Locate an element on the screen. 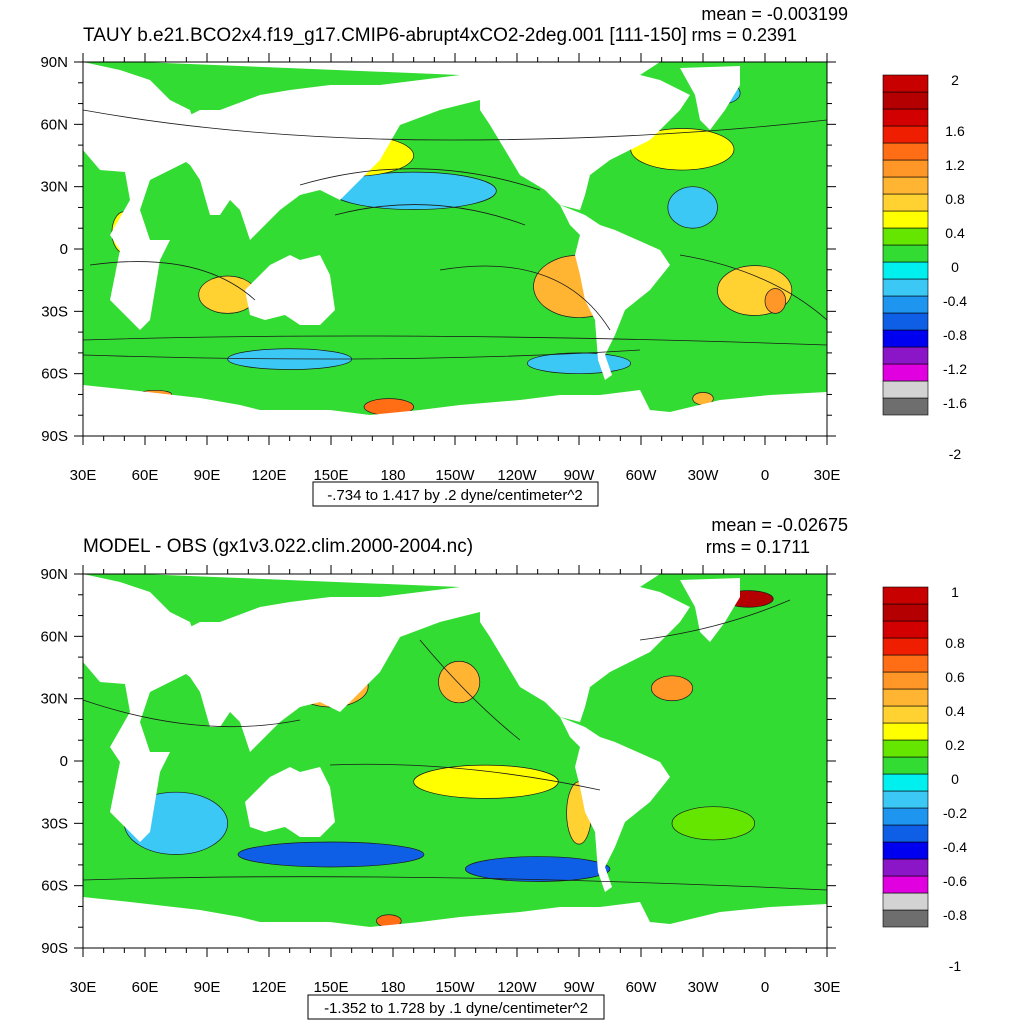 The height and width of the screenshot is (1024, 1024). bottom-footer-box is located at coordinates (456, 1007).